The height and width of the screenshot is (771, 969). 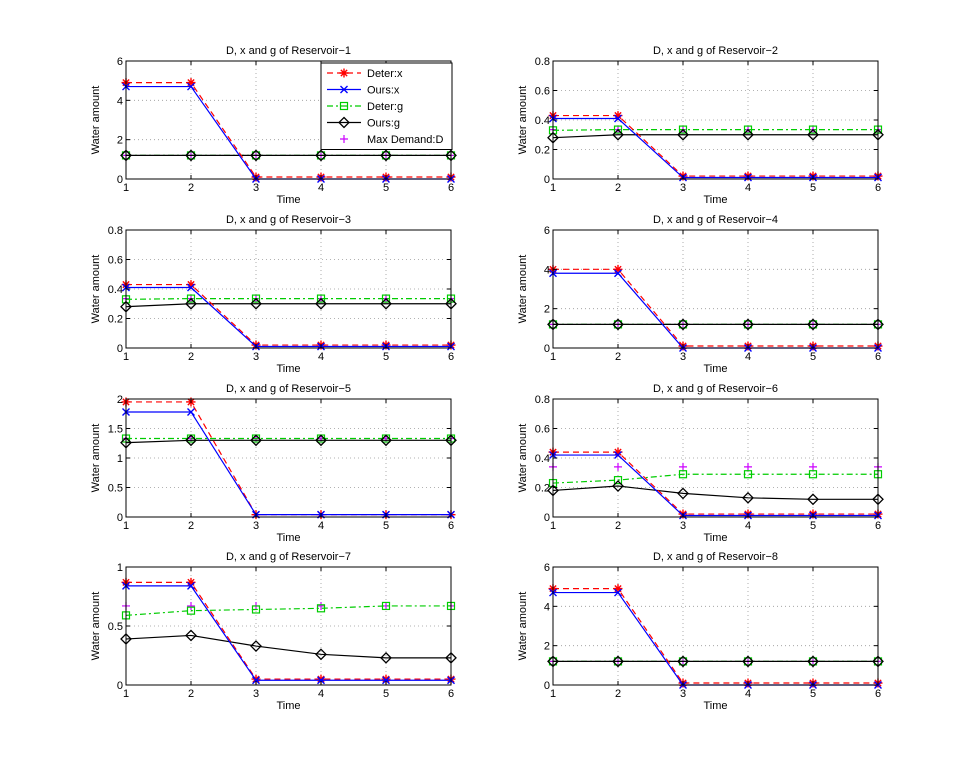 I want to click on y-tick-label: 6, so click(x=547, y=568).